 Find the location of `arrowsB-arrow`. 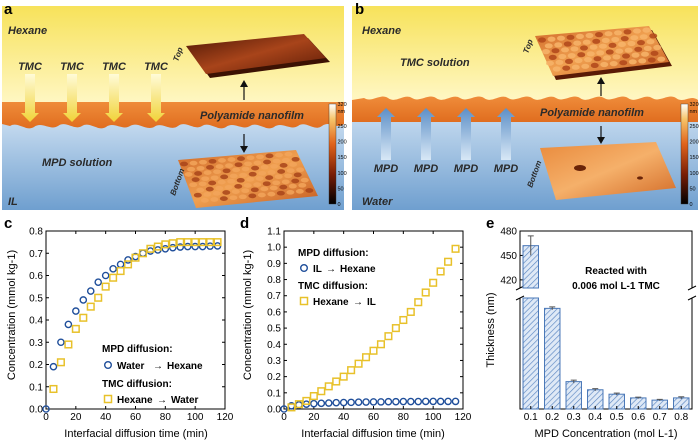

arrowsB-arrow is located at coordinates (506, 134).